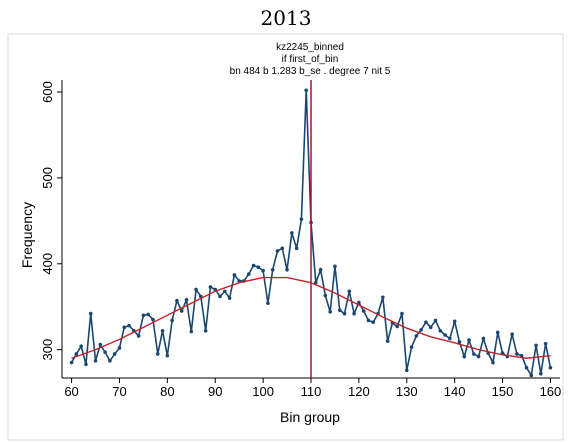  What do you see at coordinates (47, 178) in the screenshot?
I see `y-tick-label: 500` at bounding box center [47, 178].